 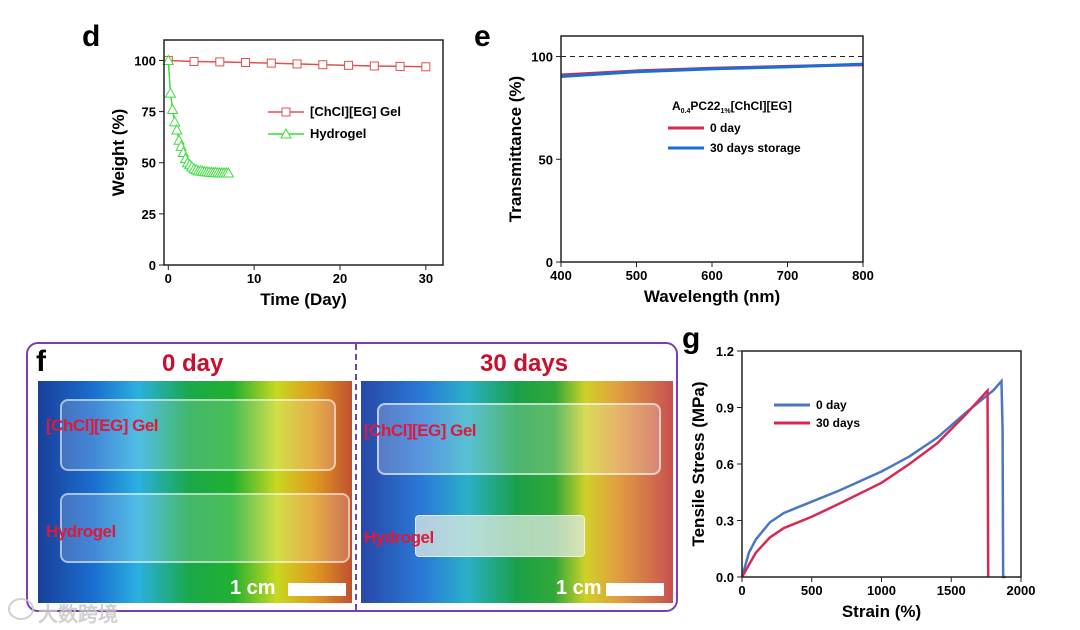 What do you see at coordinates (1021, 590) in the screenshot?
I see `x-tick-label: 2000` at bounding box center [1021, 590].